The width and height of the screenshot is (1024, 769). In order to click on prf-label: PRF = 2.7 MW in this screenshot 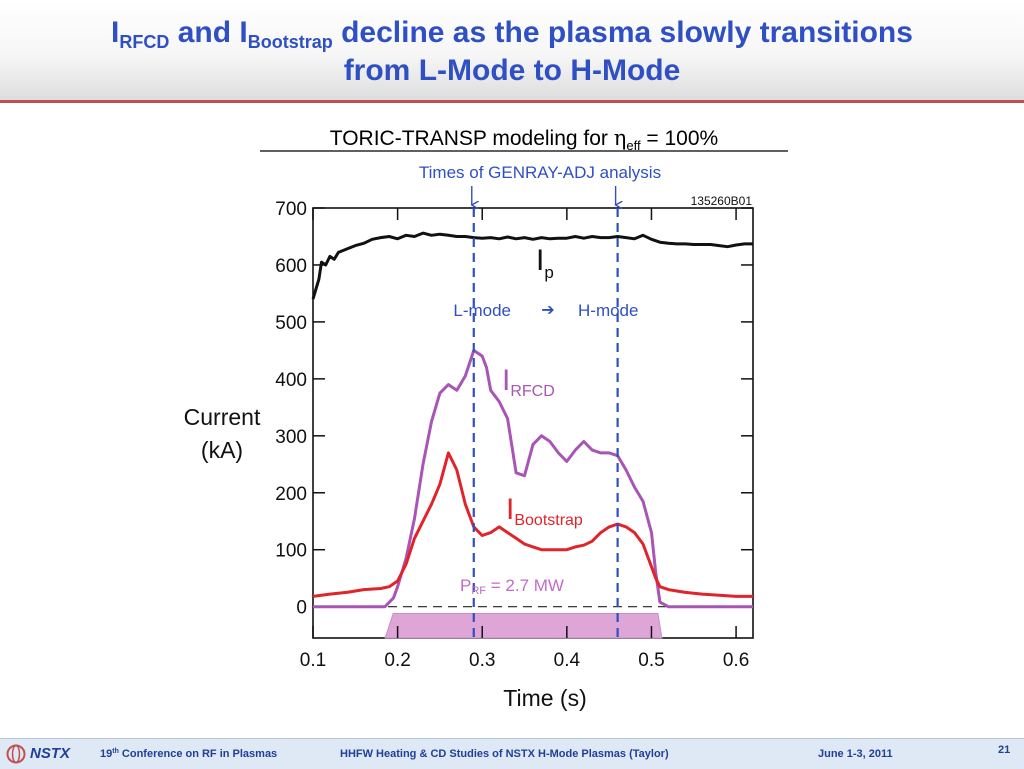, I will do `click(512, 586)`.